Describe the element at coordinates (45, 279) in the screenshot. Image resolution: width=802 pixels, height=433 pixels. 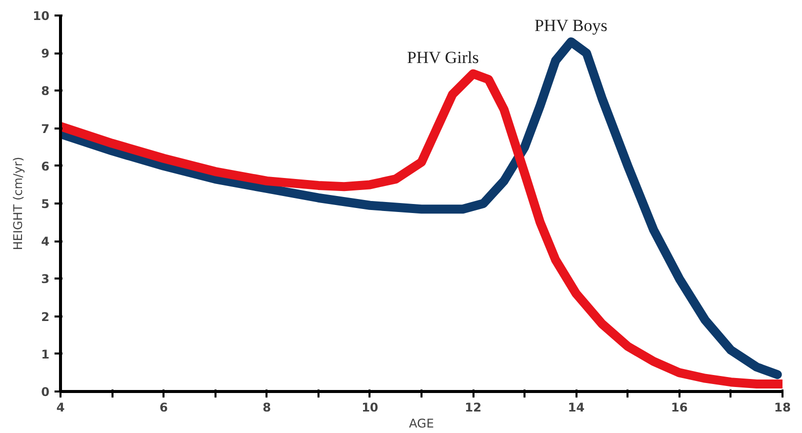
I see `y-tick-label: 3` at that location.